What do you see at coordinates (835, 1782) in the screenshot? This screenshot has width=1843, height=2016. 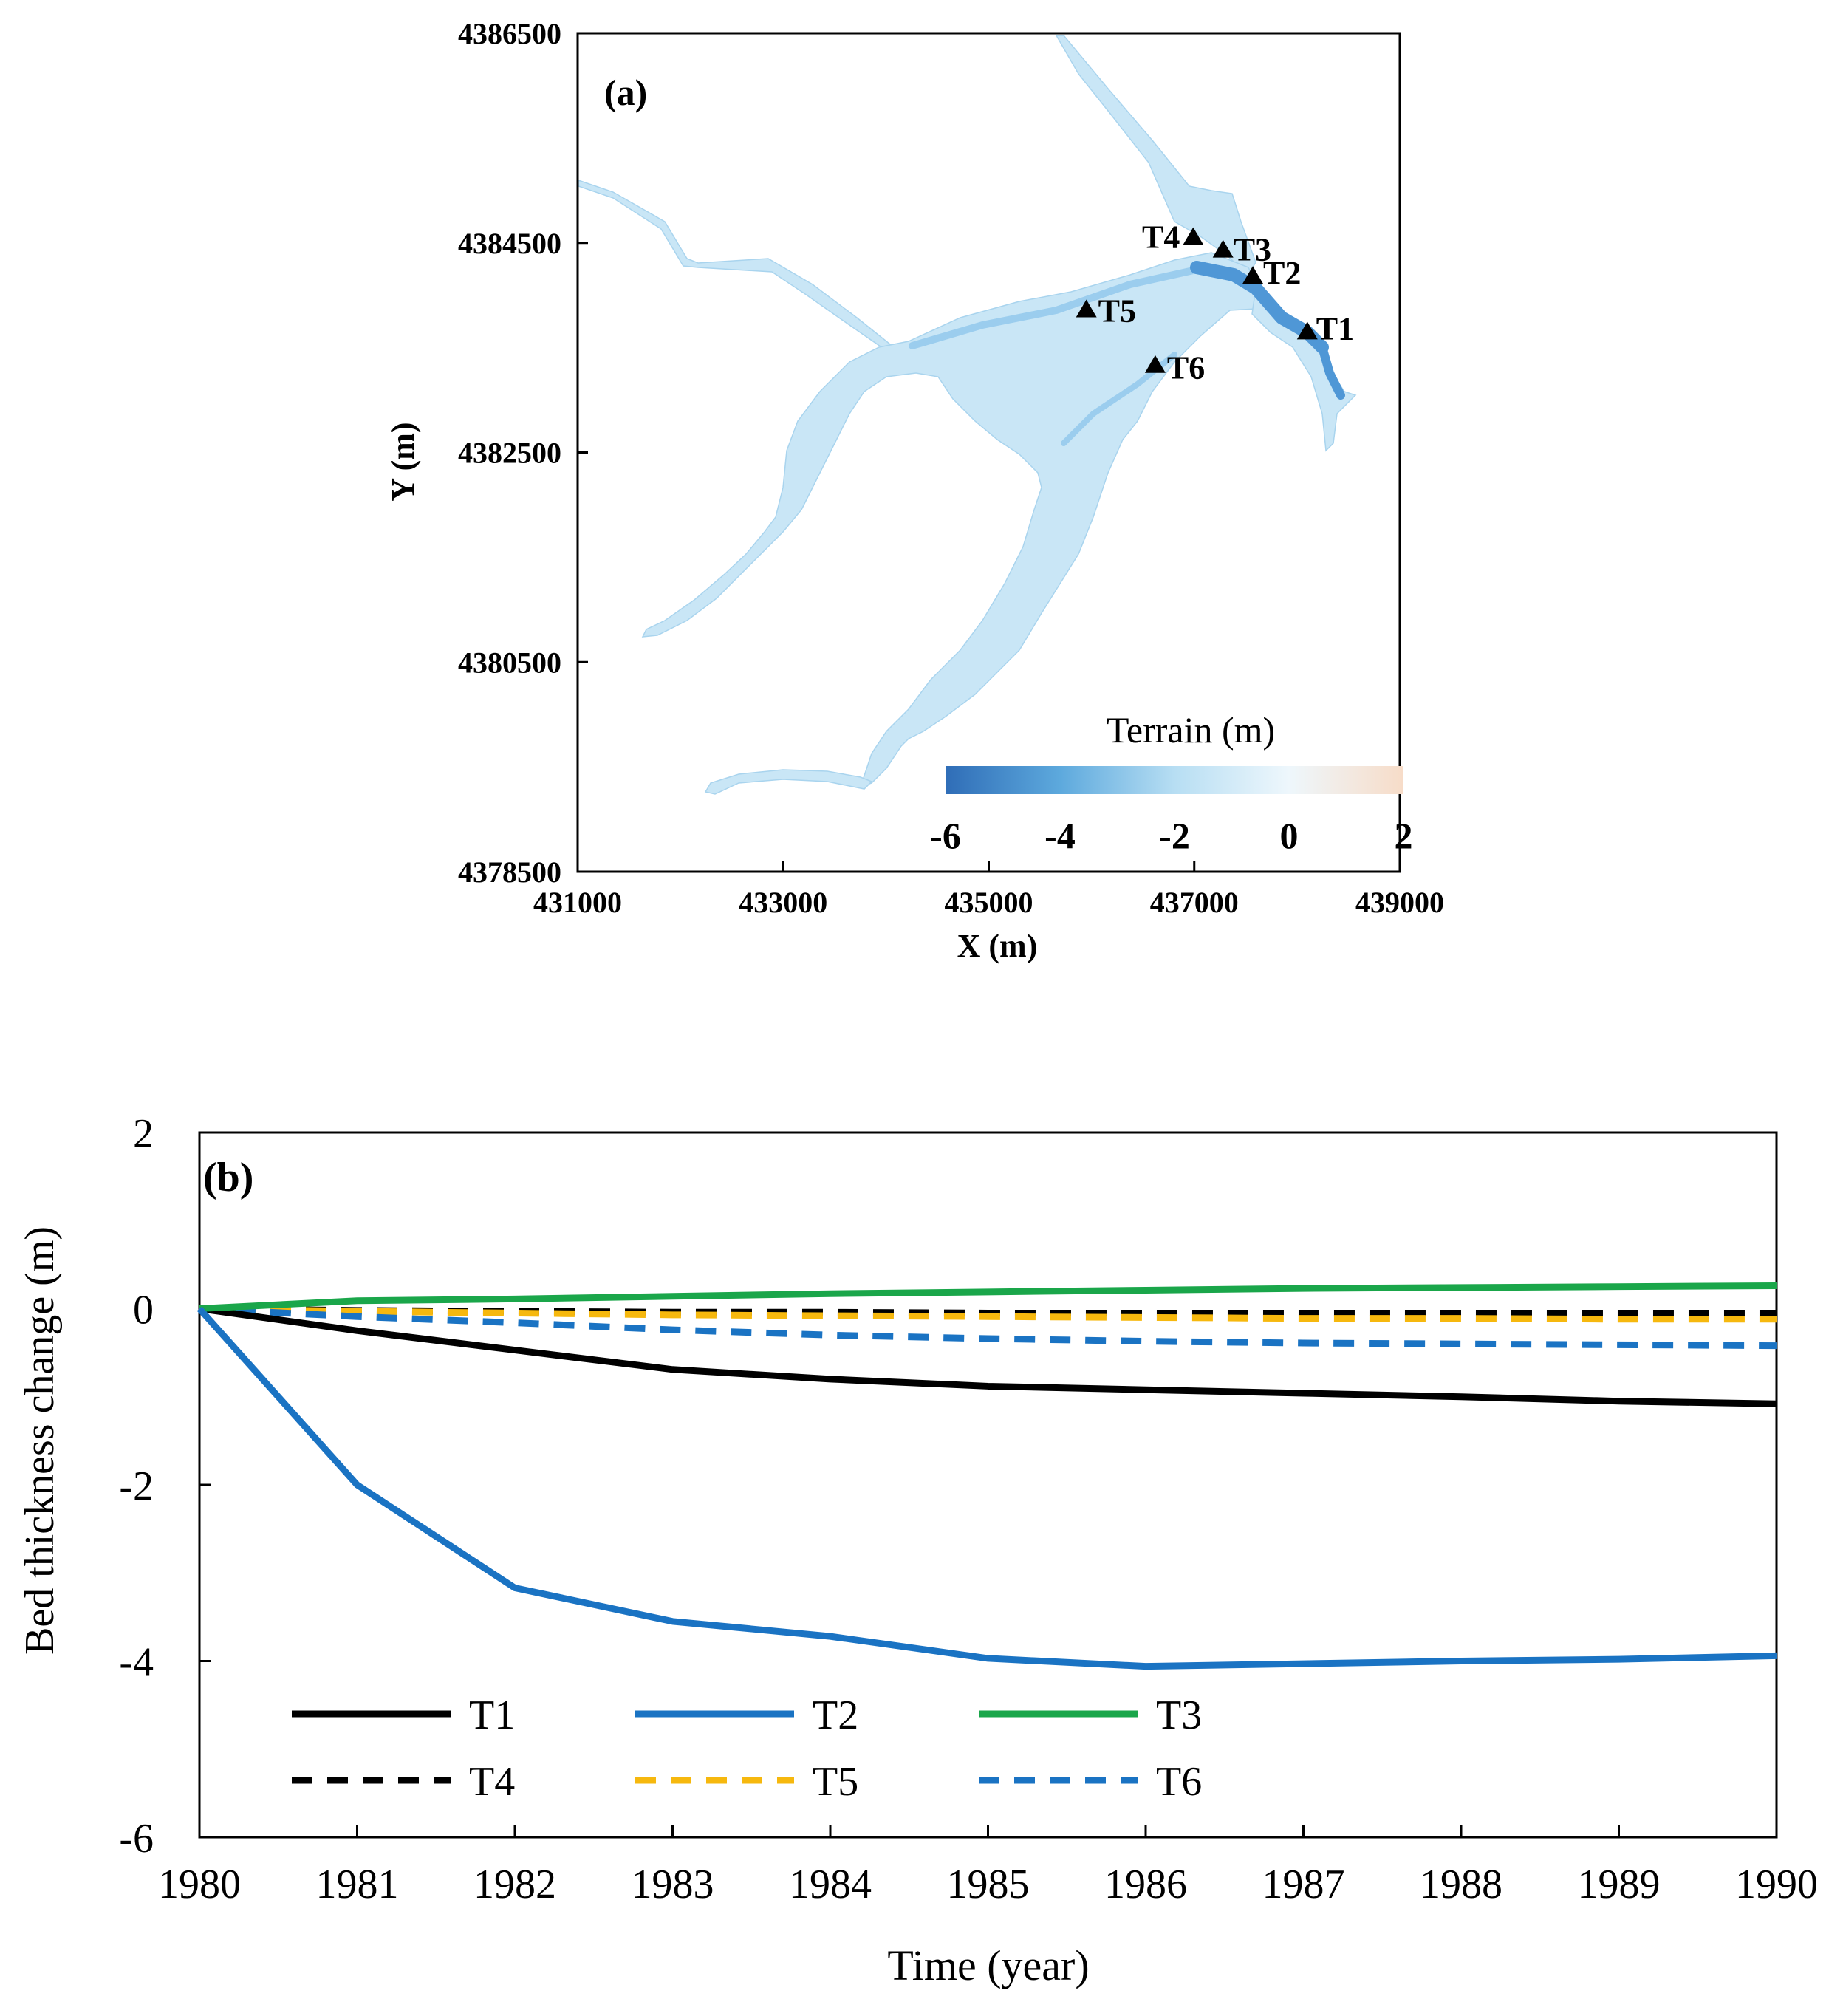 I see `legend-label-t5: T5` at bounding box center [835, 1782].